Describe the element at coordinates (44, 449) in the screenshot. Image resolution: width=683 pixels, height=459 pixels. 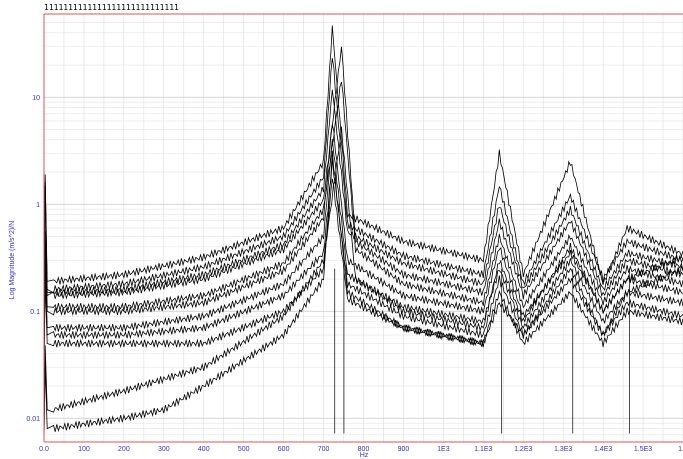
I see `x-tick-label: 0.0` at that location.